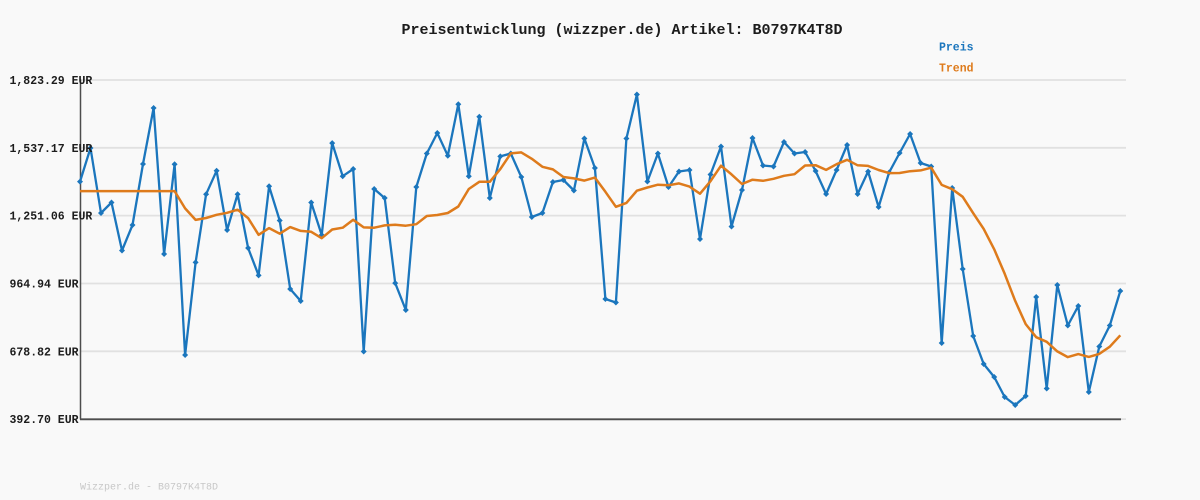 This screenshot has height=500, width=1200. What do you see at coordinates (51, 81) in the screenshot?
I see `svg-text: 1,823.29 EUR` at bounding box center [51, 81].